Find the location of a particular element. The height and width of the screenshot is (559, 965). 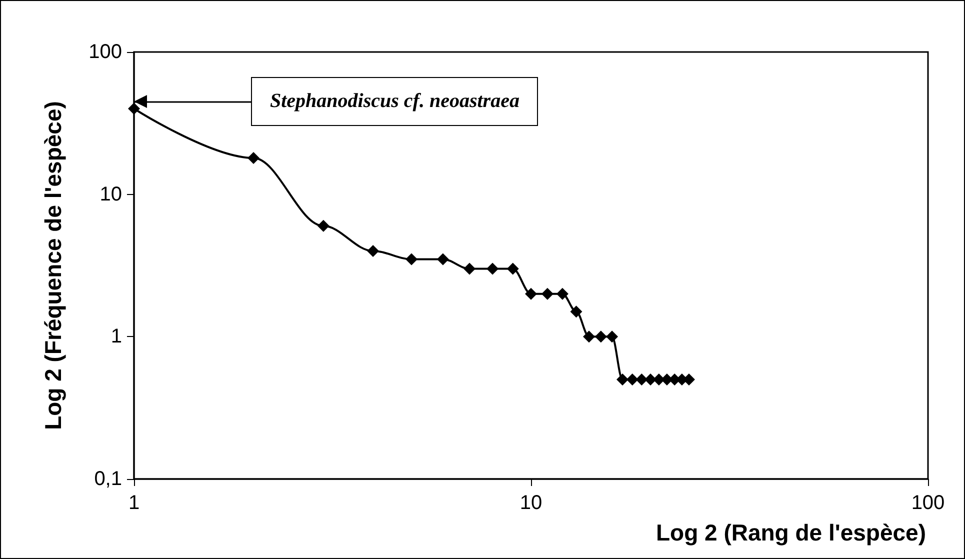

y-tick-label: 100 is located at coordinates (105, 52).